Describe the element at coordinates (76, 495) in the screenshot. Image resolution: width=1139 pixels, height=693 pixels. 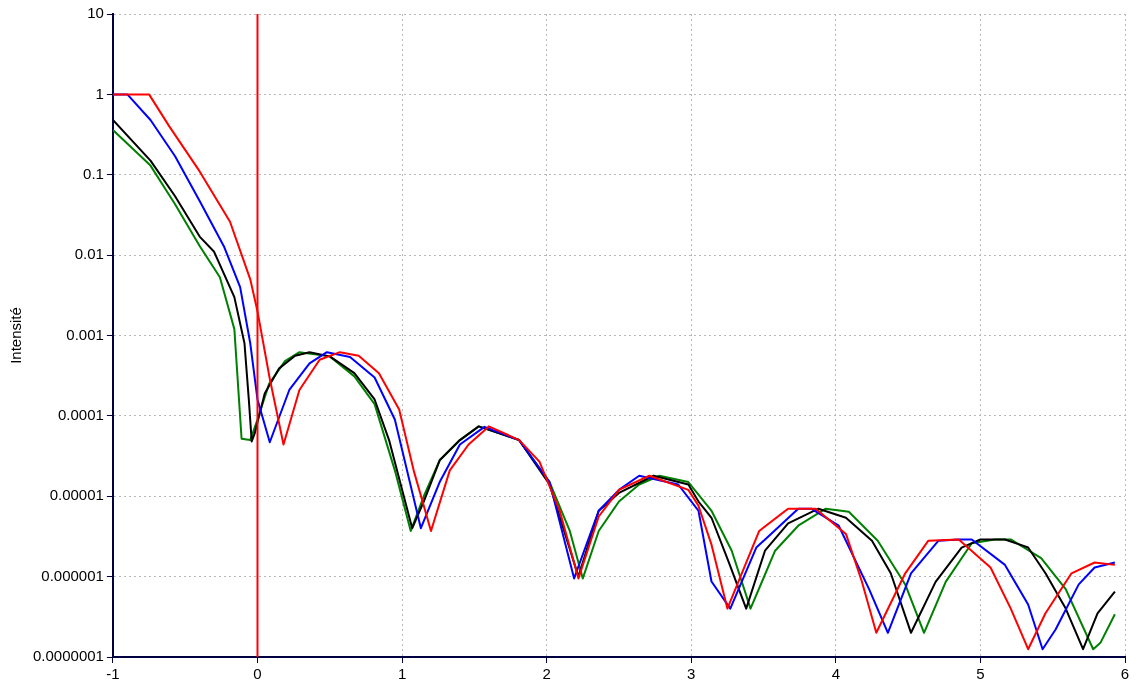
I see `y-tick-label: 0.00001` at that location.